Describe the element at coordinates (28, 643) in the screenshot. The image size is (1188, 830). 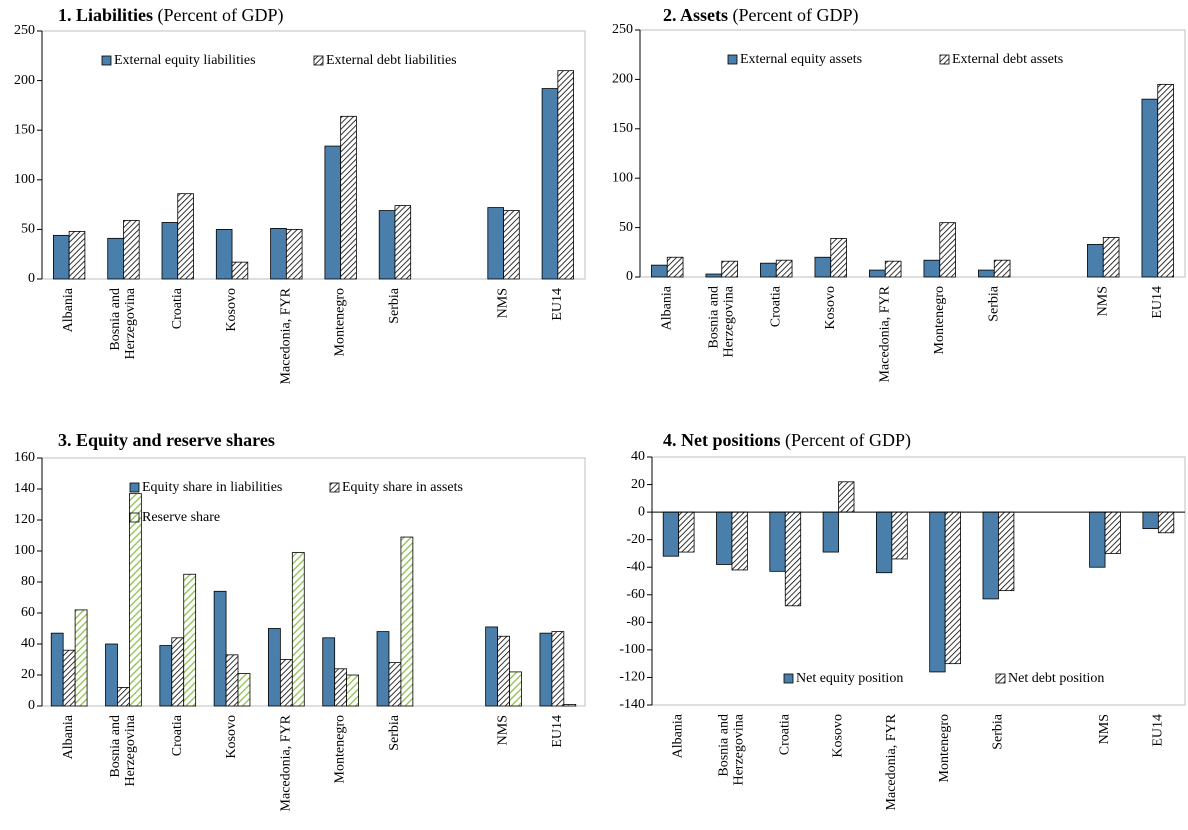
I see `y-tick-label: 40` at that location.